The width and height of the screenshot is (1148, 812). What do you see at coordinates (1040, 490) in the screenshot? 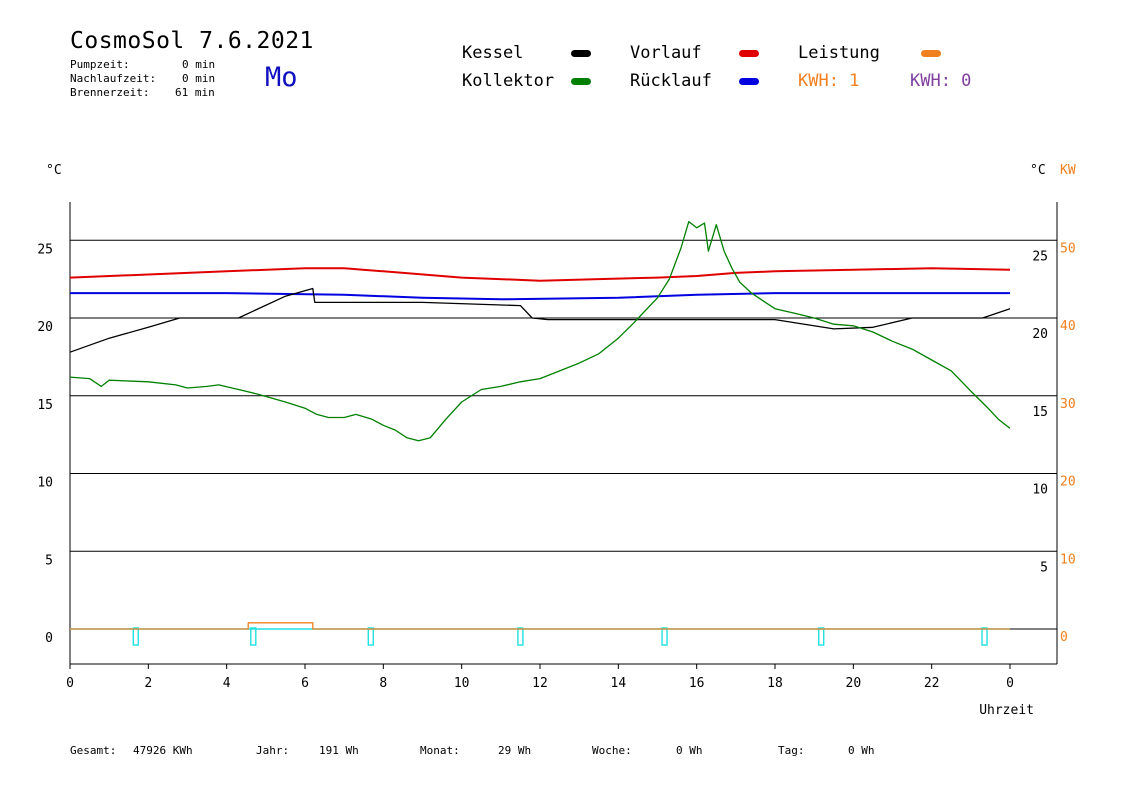
I see `y-tick-label-right: 10` at bounding box center [1040, 490].